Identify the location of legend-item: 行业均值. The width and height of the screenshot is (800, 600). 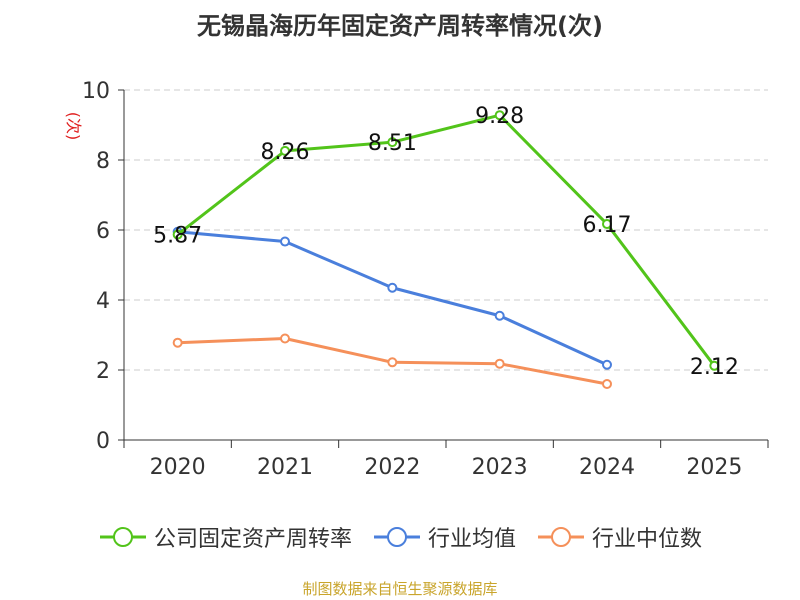
(444, 537).